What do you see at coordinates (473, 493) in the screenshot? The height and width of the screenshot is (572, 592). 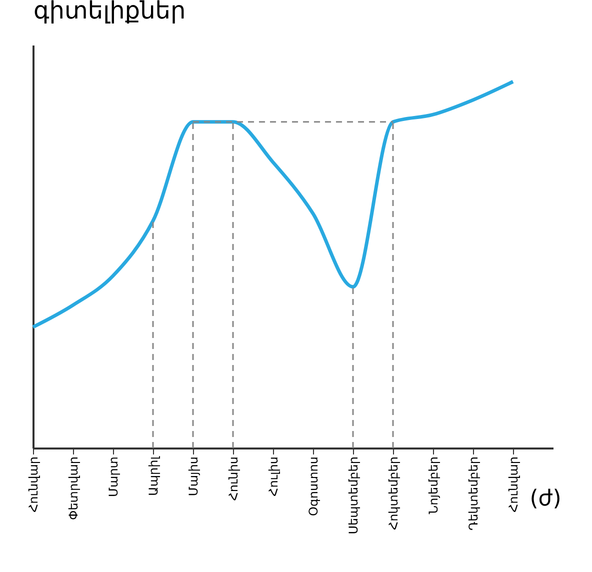 I see `x-tick-label: Դեկտեմբեր` at bounding box center [473, 493].